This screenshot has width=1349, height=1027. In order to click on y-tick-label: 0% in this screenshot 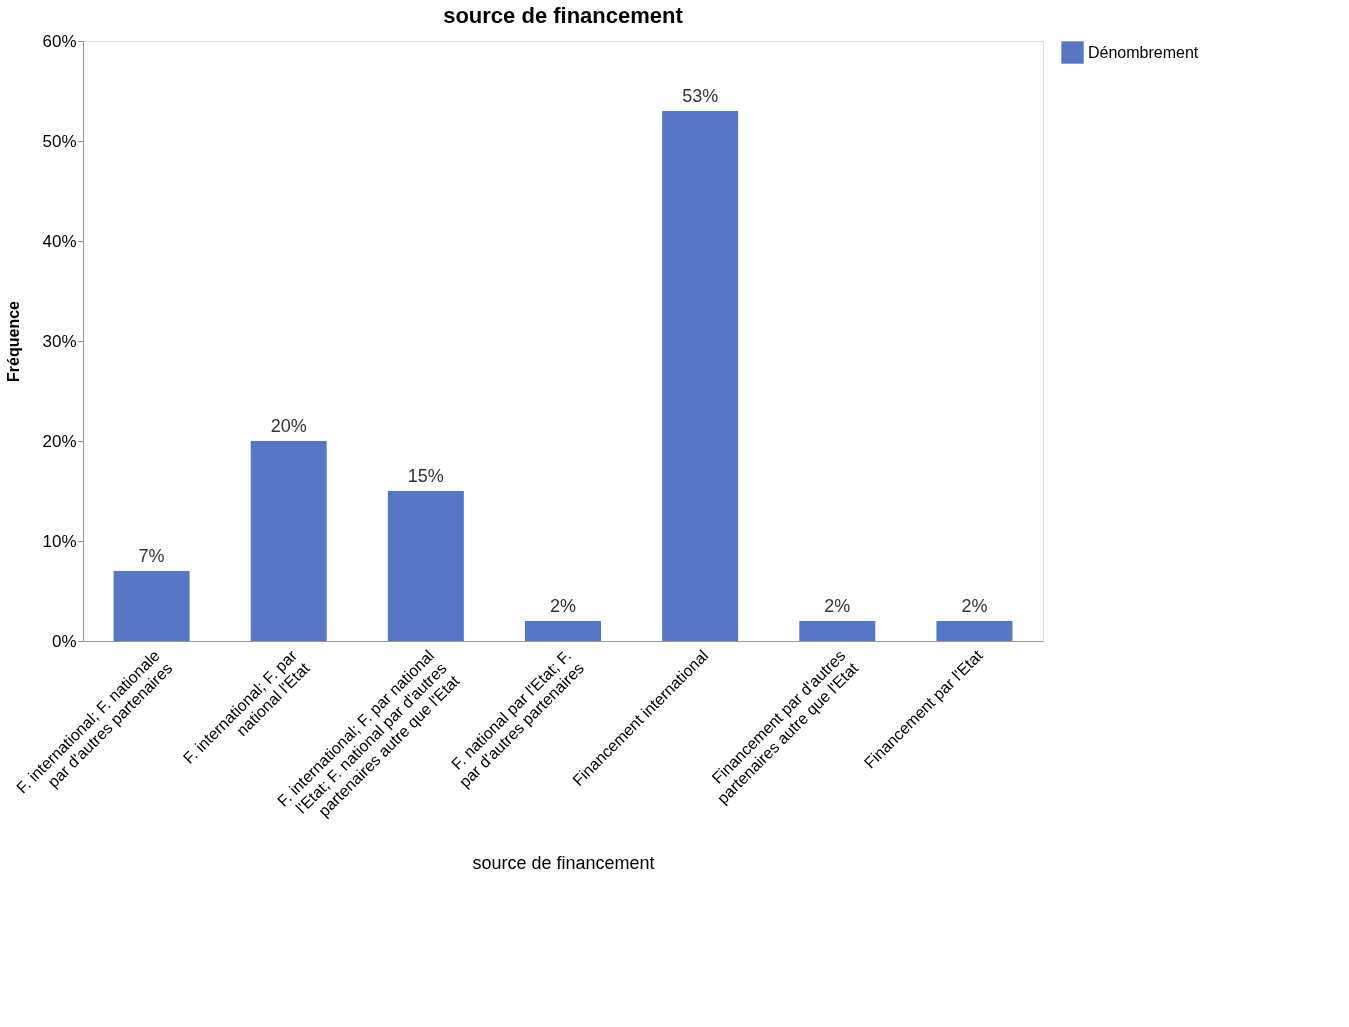, I will do `click(64, 641)`.